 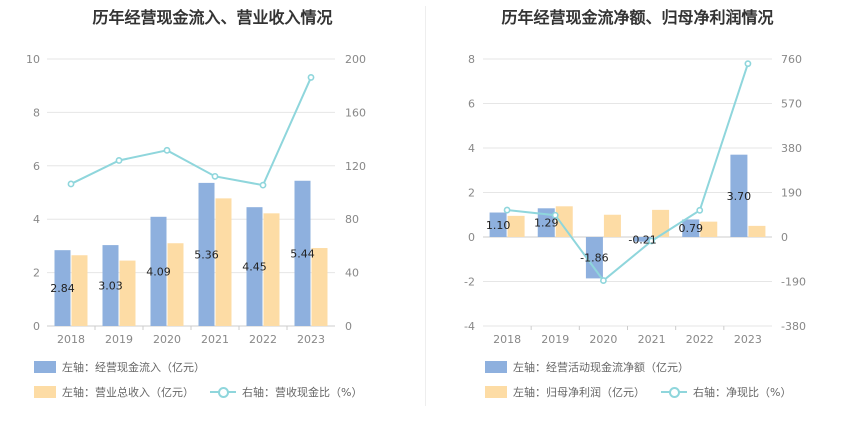 What do you see at coordinates (742, 392) in the screenshot?
I see `legend-label: 右轴：净现比（%）` at bounding box center [742, 392].